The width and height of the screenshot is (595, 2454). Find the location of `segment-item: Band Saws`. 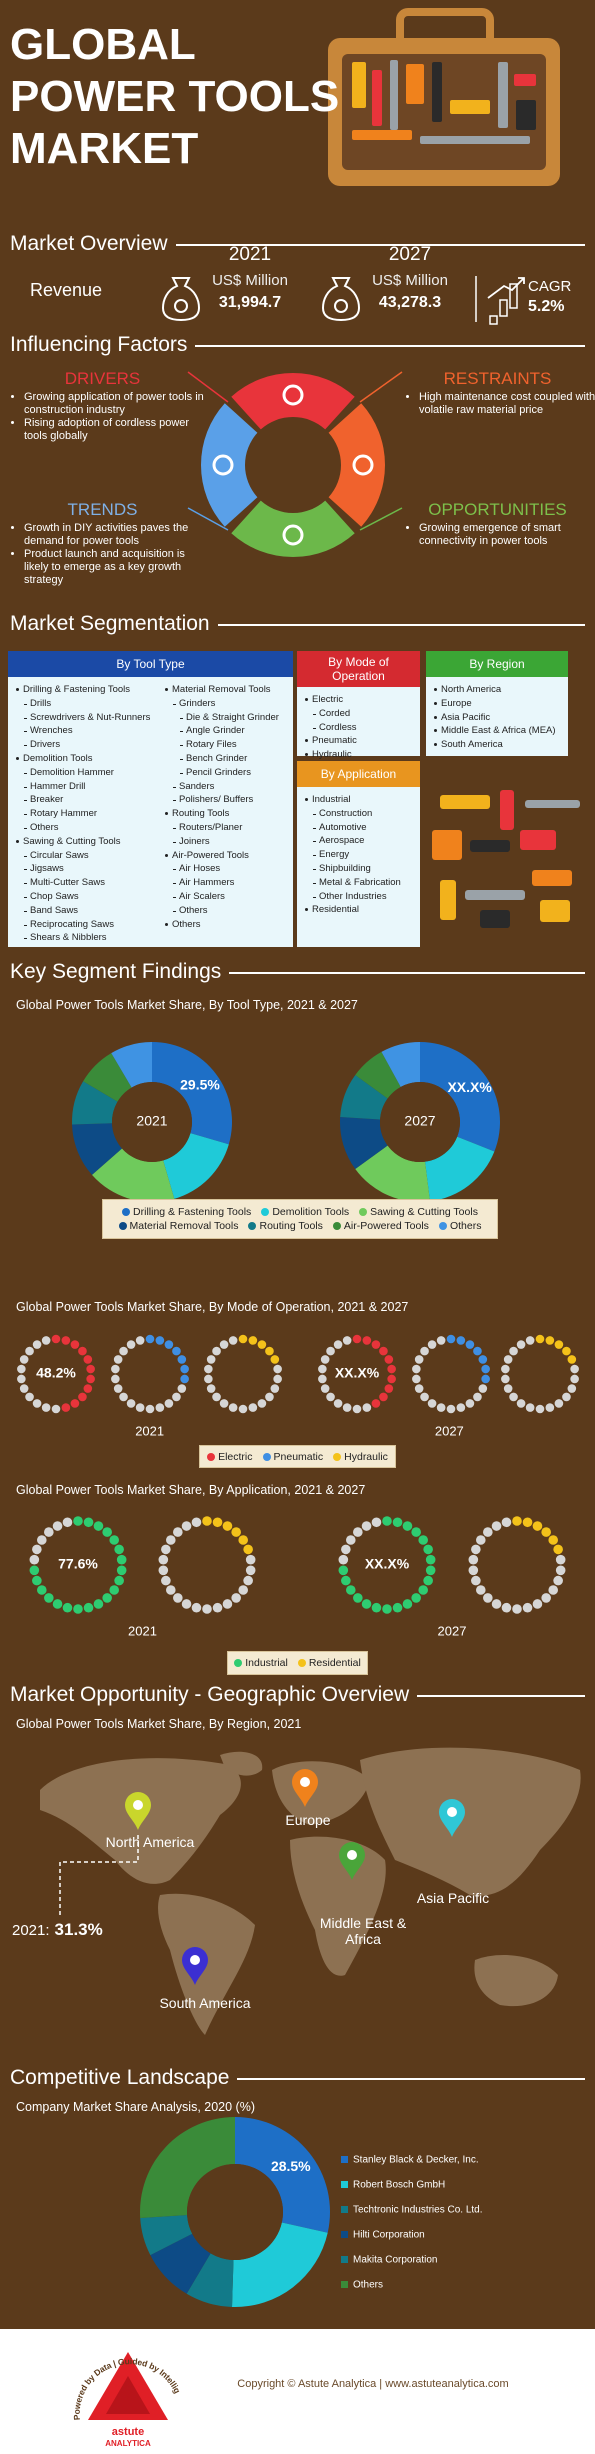

segment-item: Band Saws is located at coordinates (89, 911).